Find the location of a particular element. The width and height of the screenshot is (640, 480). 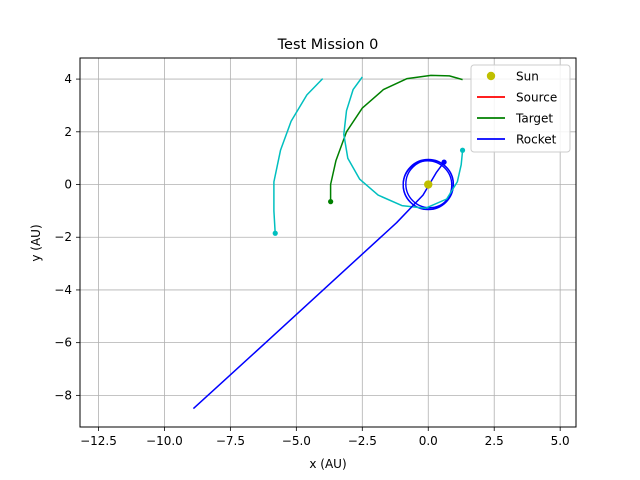

x-tick-label: 2.5 is located at coordinates (494, 441).